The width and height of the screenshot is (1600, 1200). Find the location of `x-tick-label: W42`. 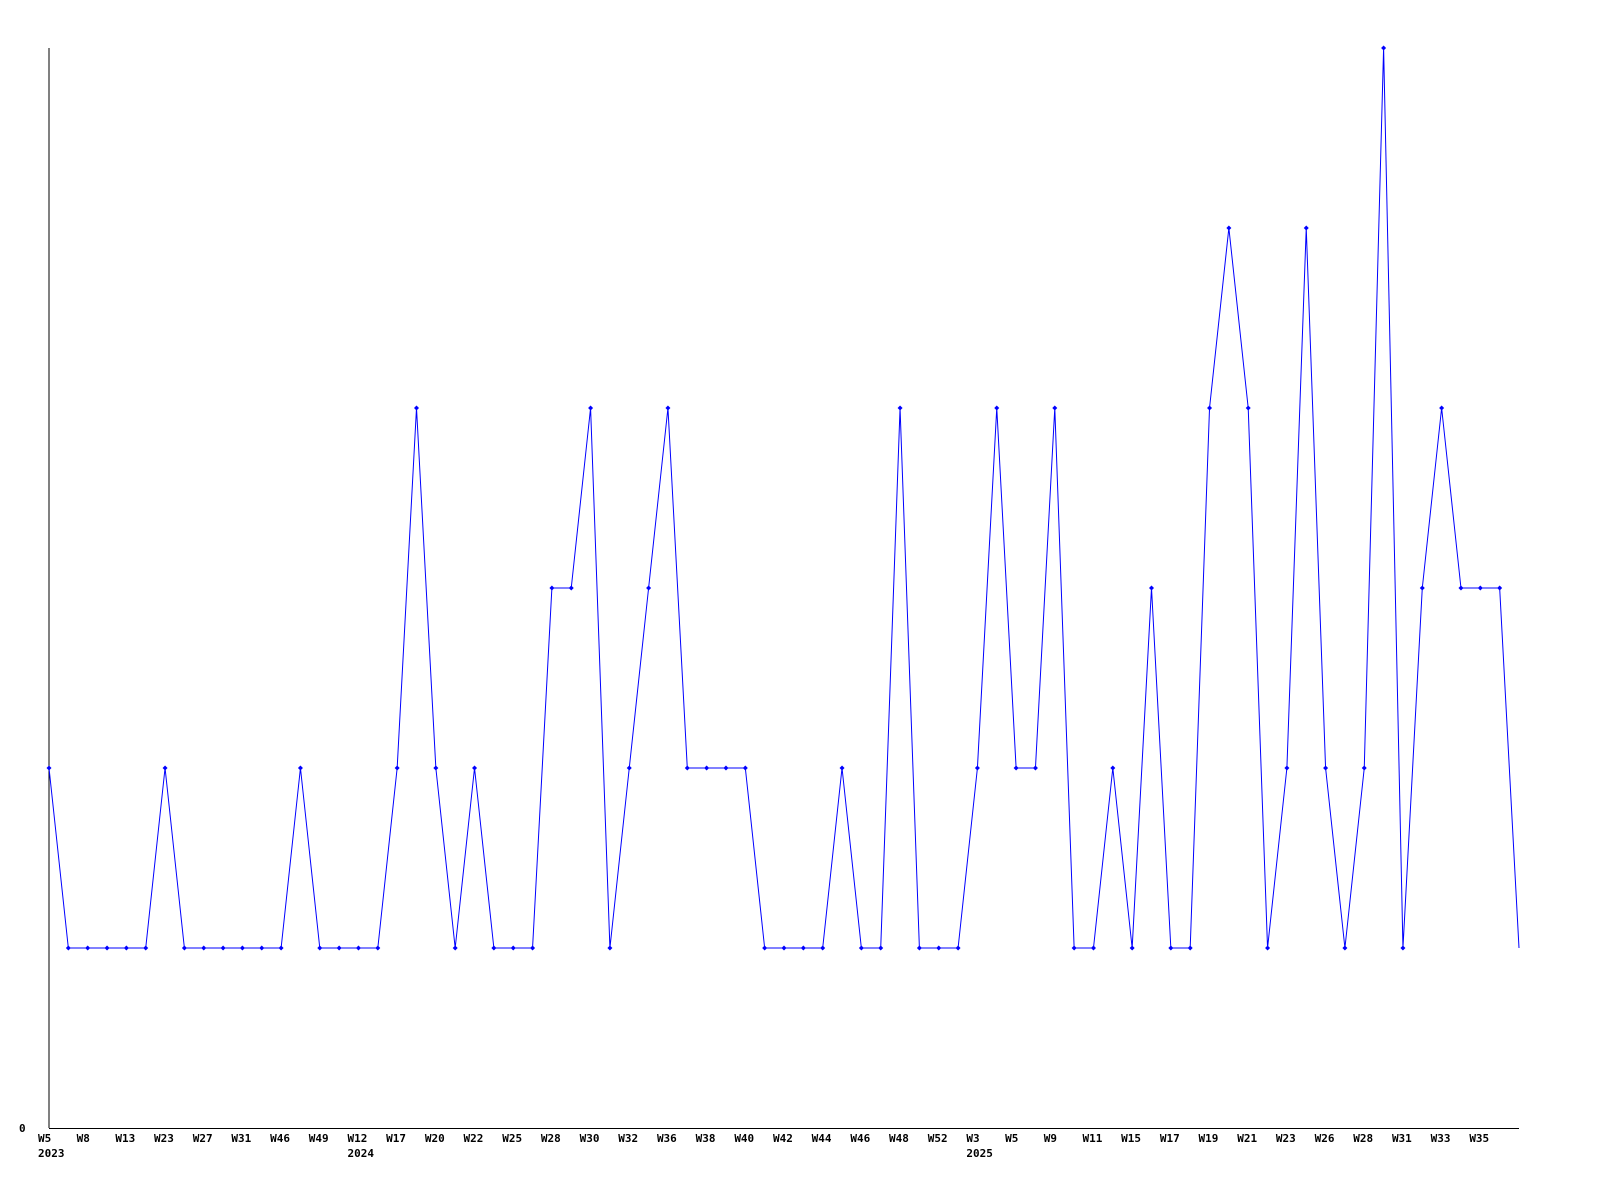

x-tick-label: W42 is located at coordinates (783, 1138).